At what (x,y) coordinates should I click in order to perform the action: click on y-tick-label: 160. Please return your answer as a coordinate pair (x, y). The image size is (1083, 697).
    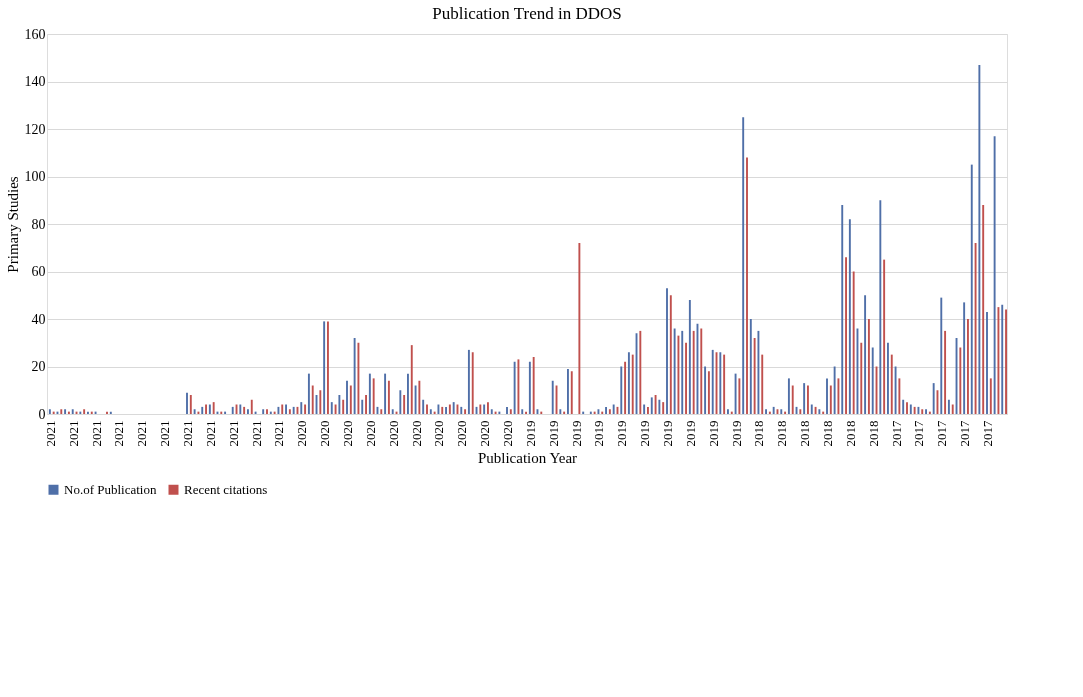
    Looking at the image, I should click on (35, 34).